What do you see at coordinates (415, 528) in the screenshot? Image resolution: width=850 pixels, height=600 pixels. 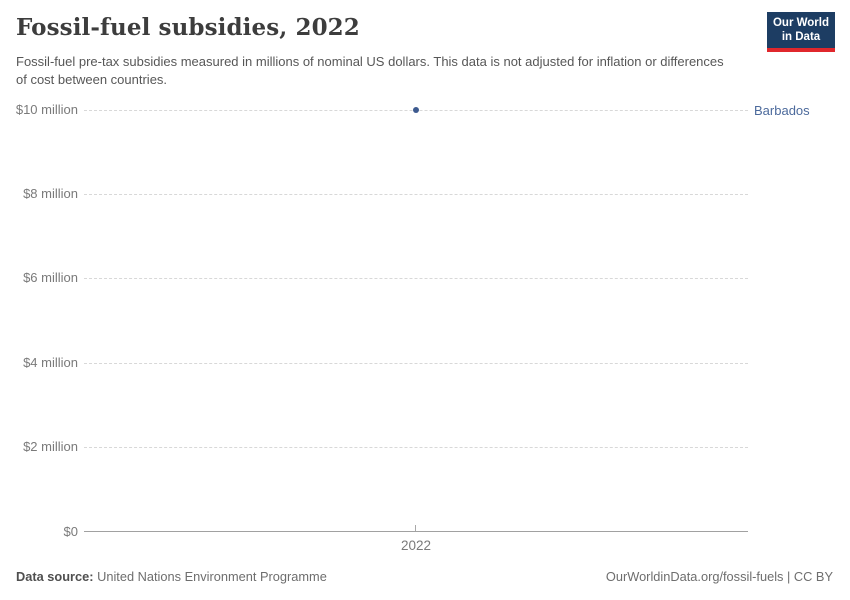 I see `x-axis-tick` at bounding box center [415, 528].